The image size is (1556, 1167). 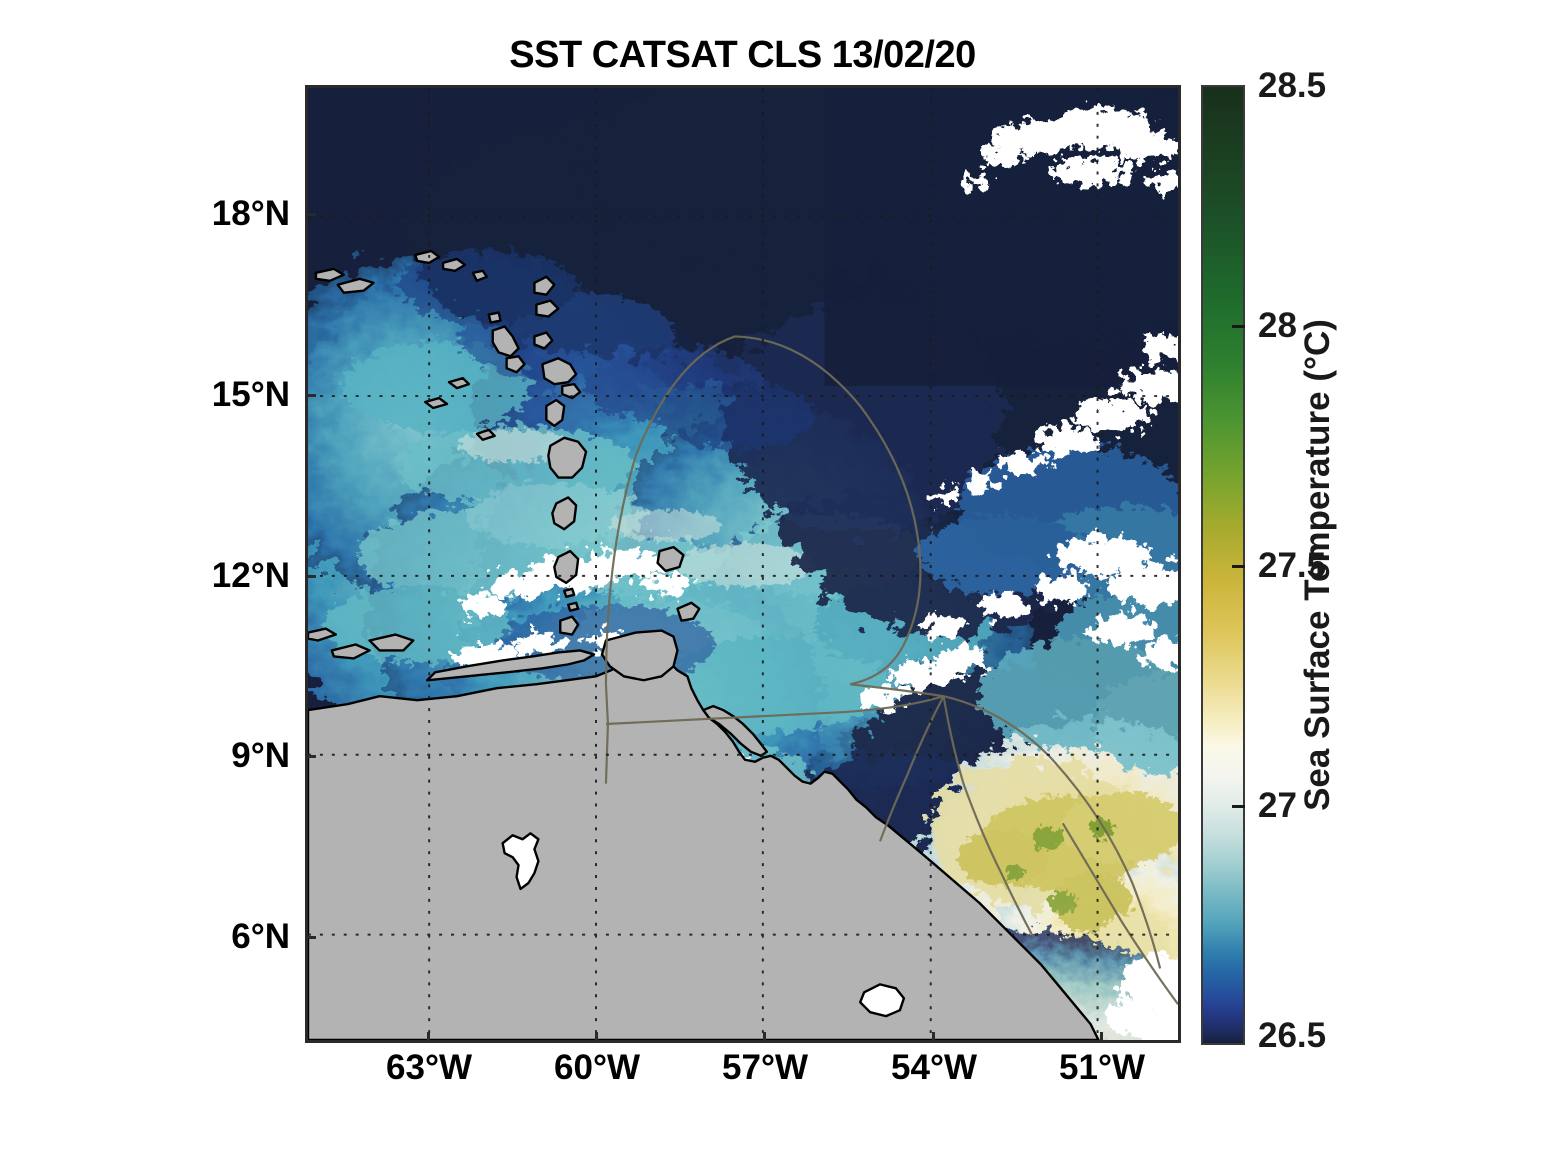 What do you see at coordinates (742, 55) in the screenshot?
I see `page-title: SST CATSAT CLS 13/02/20` at bounding box center [742, 55].